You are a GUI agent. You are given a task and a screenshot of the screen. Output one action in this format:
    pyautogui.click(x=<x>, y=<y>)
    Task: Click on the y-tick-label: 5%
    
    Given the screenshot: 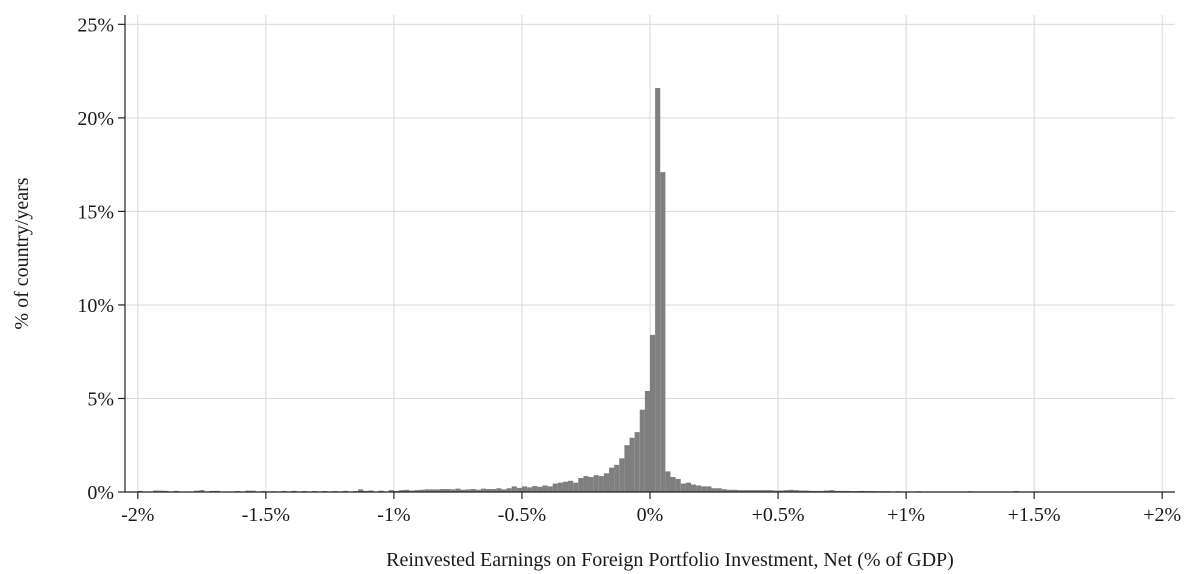 What is the action you would take?
    pyautogui.click(x=100, y=399)
    